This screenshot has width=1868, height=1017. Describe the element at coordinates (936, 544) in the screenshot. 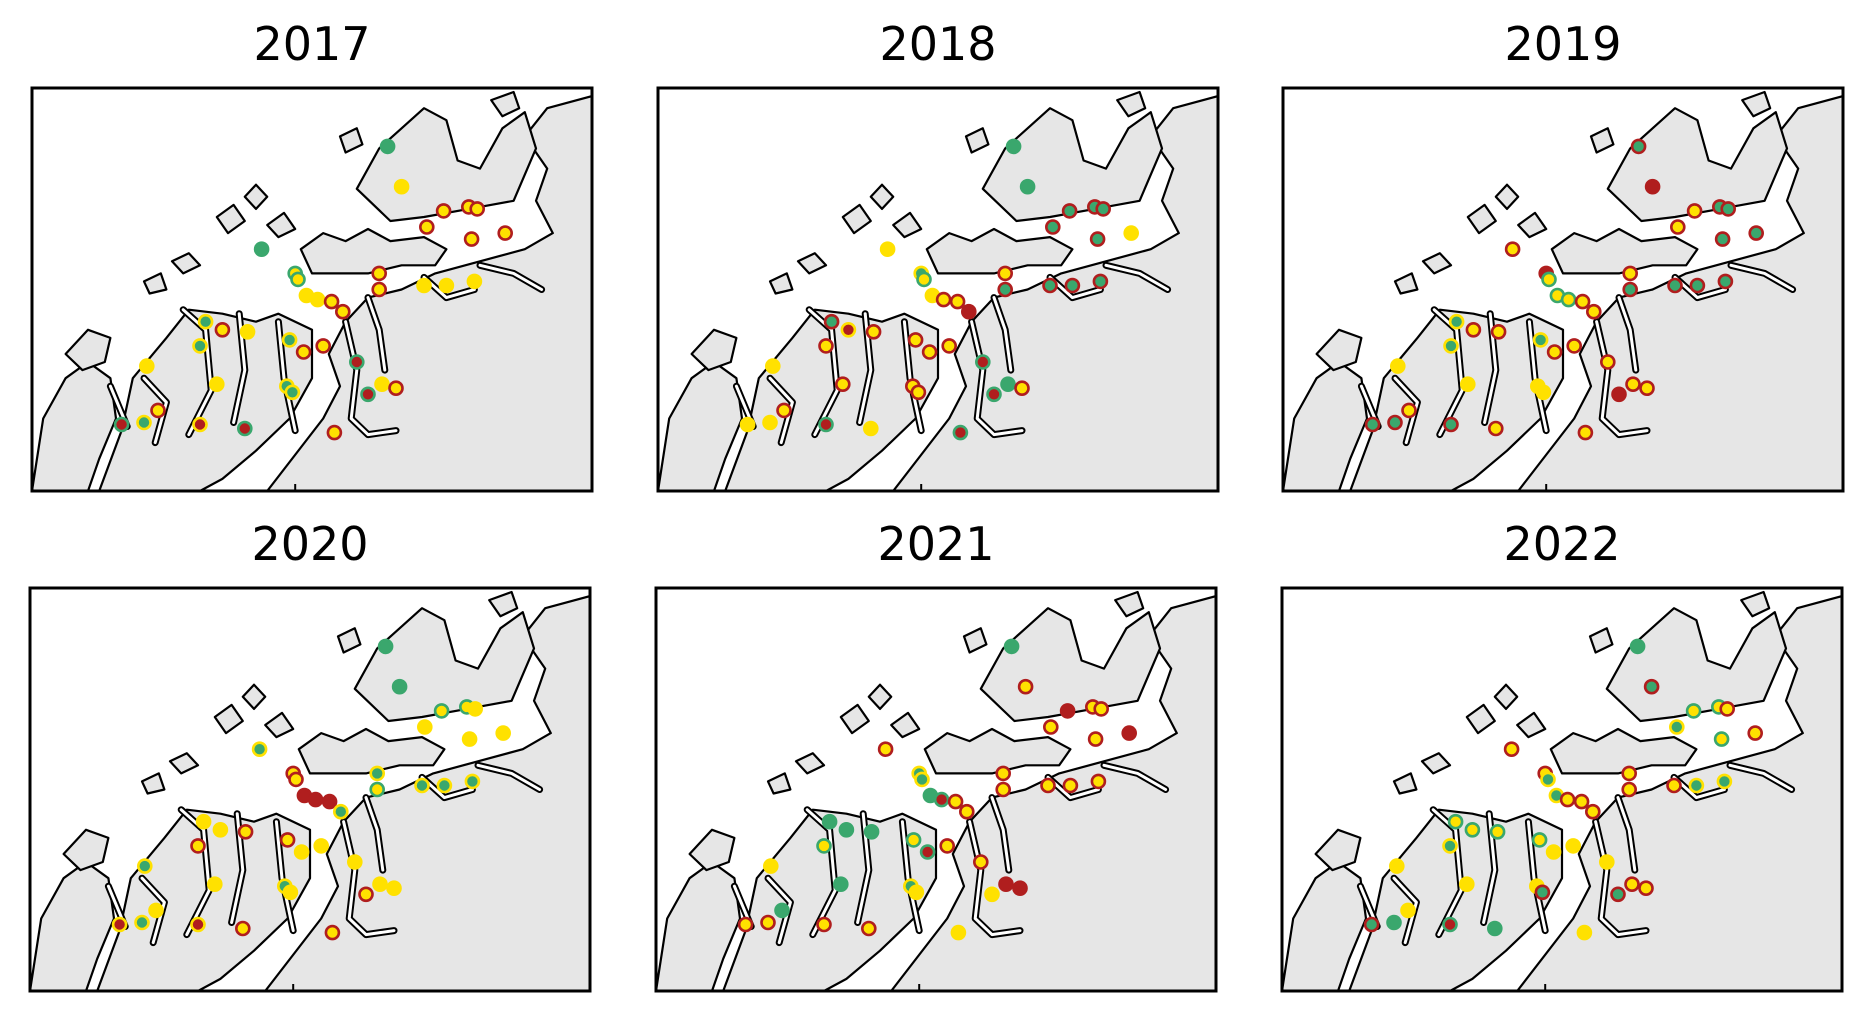

I see `panel-title-2021: 2021` at that location.